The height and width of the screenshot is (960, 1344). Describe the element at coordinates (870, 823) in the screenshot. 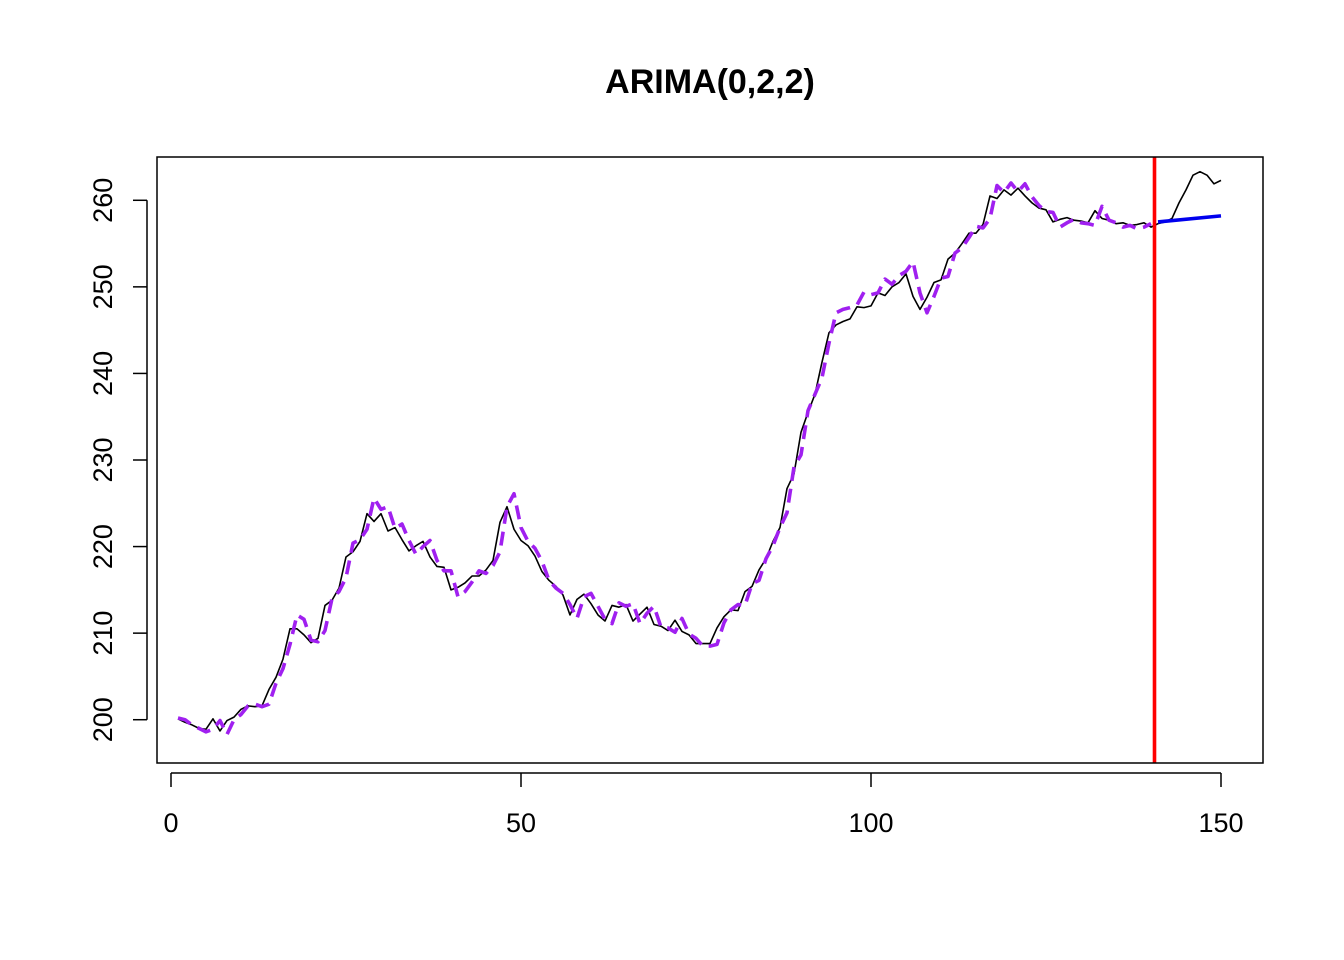

I see `x-tick-label: 100` at that location.